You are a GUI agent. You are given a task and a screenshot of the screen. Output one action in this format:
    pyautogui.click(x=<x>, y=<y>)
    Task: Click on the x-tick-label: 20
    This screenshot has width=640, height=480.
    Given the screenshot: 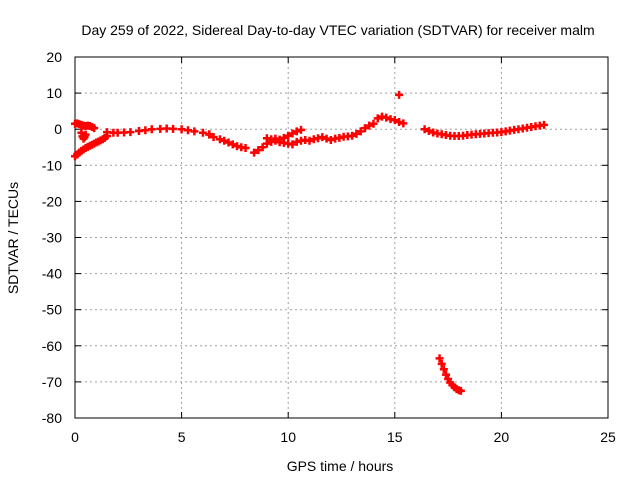 What is the action you would take?
    pyautogui.click(x=502, y=437)
    